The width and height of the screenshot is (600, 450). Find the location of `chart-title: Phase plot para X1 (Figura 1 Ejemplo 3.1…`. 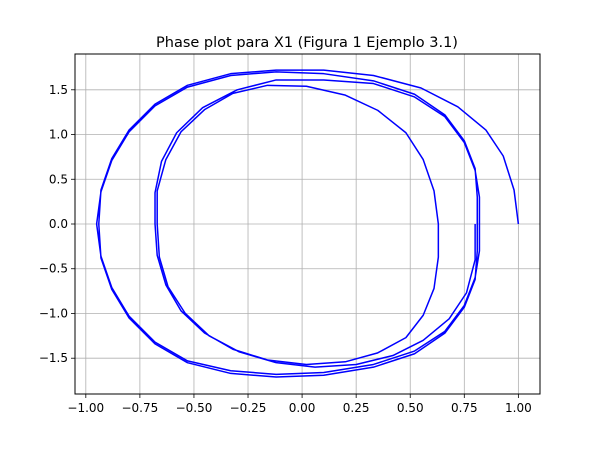

chart-title: Phase plot para X1 (Figura 1 Ejemplo 3.1… is located at coordinates (307, 43).